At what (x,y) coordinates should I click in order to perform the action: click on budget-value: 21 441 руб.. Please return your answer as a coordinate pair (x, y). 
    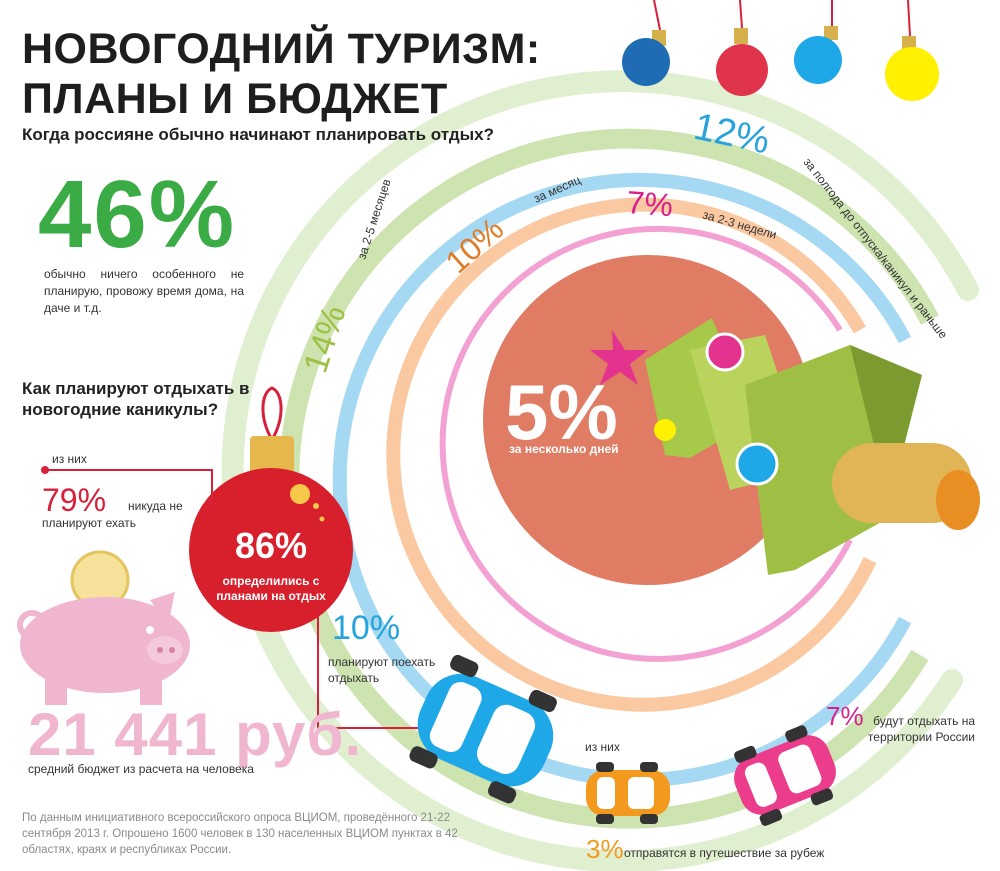
    Looking at the image, I should click on (195, 734).